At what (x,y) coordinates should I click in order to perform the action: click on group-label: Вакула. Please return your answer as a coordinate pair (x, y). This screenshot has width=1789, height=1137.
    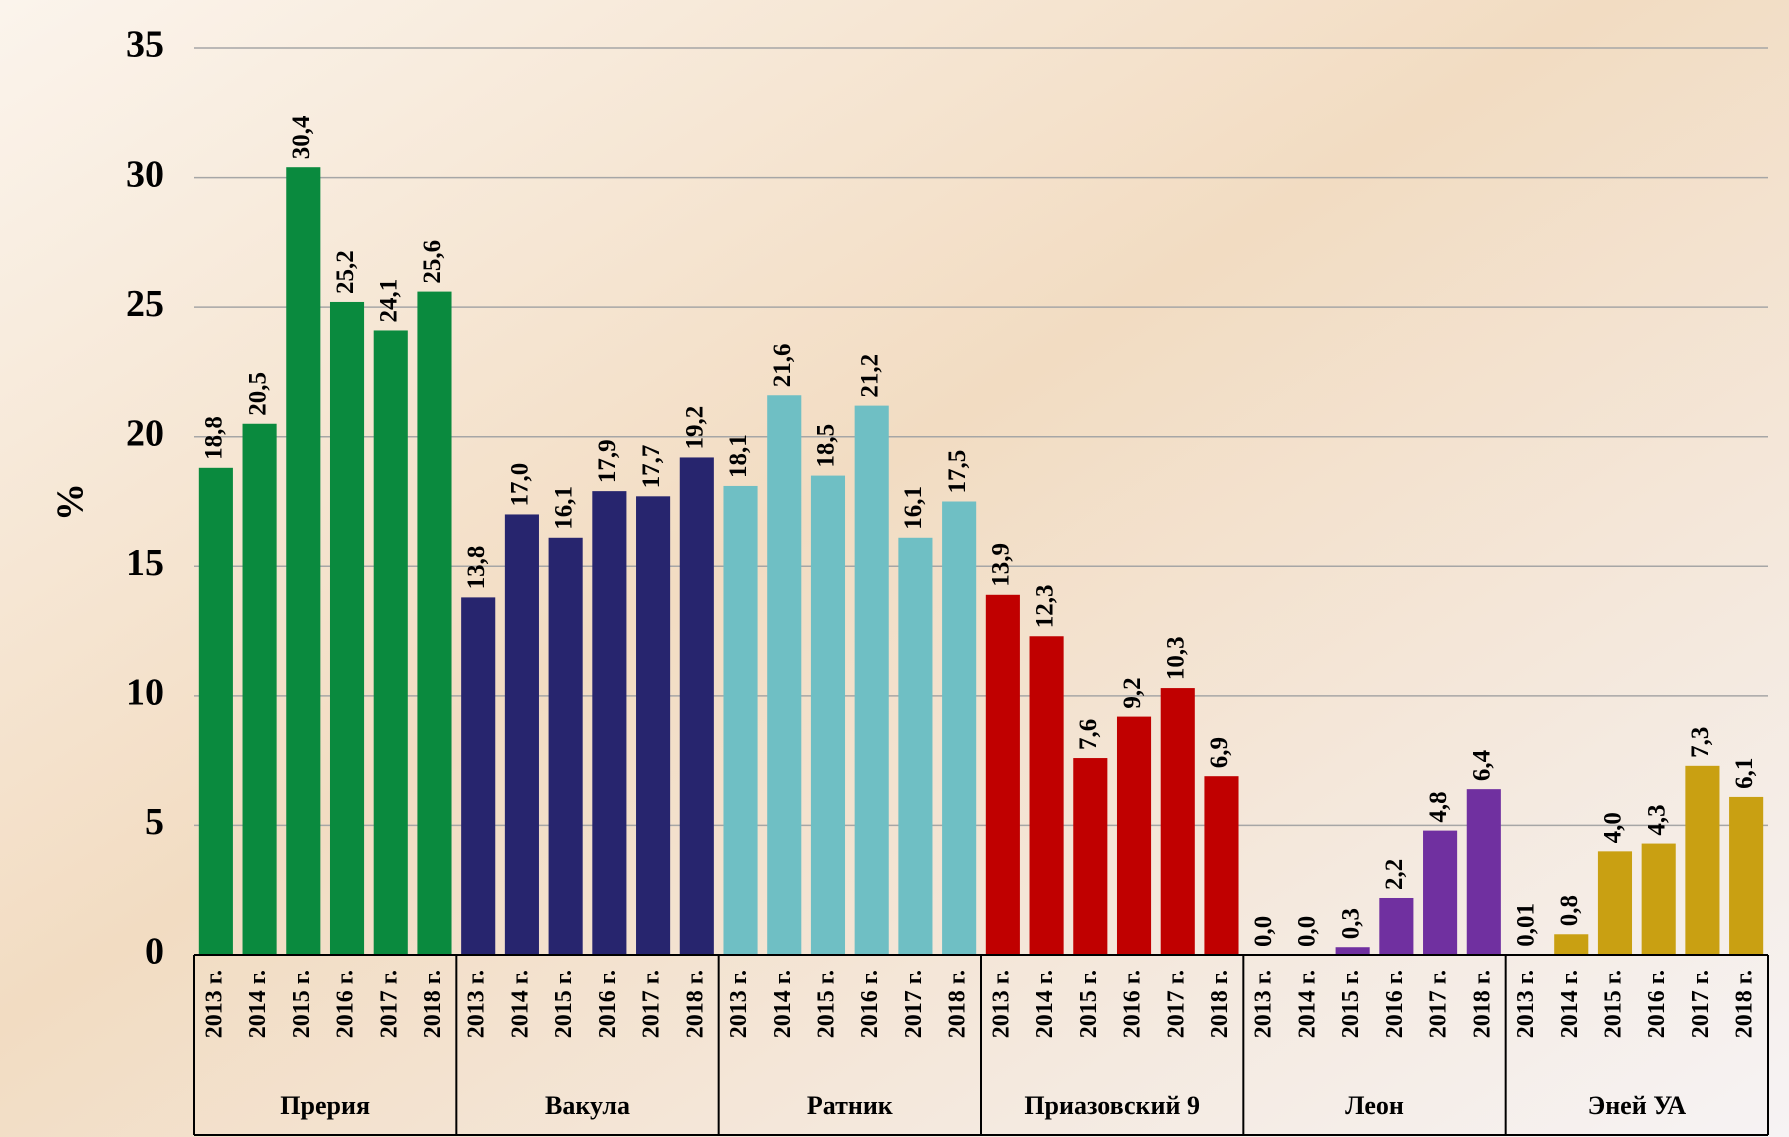
    Looking at the image, I should click on (587, 1105).